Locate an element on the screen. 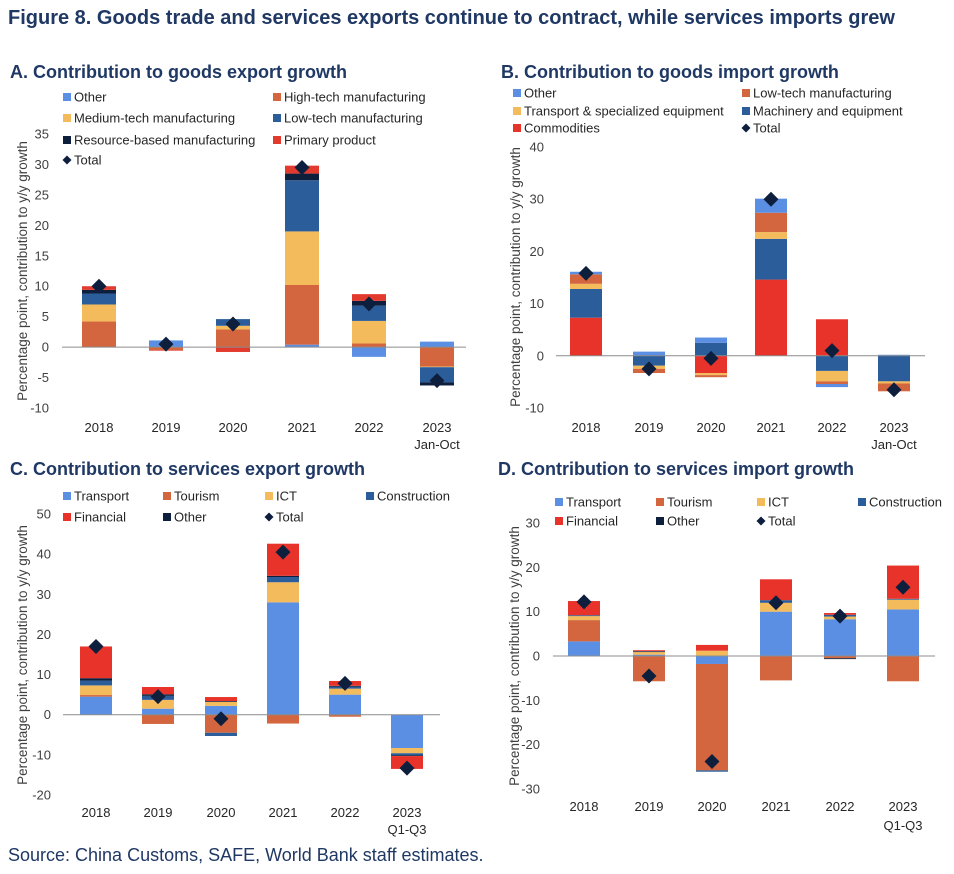 This screenshot has width=954, height=874. bar-d-financial-2020 is located at coordinates (712, 647).